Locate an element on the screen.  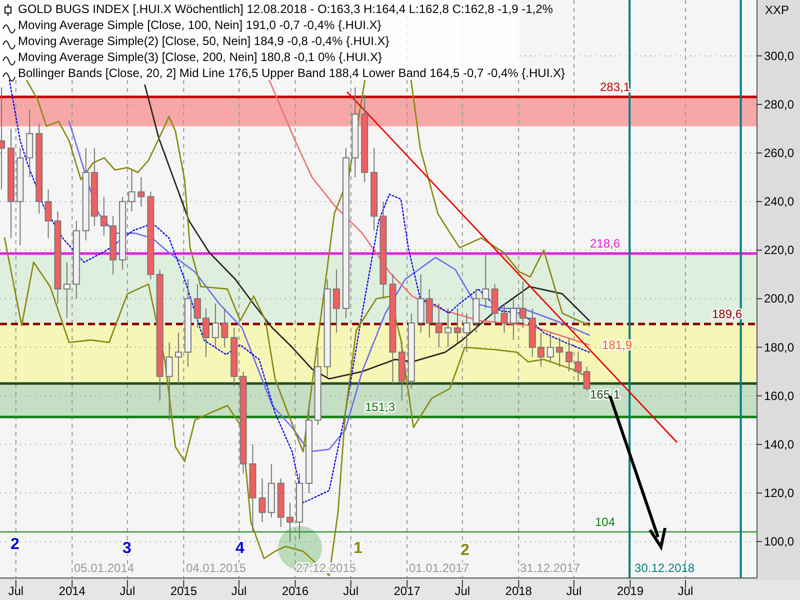
y-tick-label: 100,0 is located at coordinates (779, 541).